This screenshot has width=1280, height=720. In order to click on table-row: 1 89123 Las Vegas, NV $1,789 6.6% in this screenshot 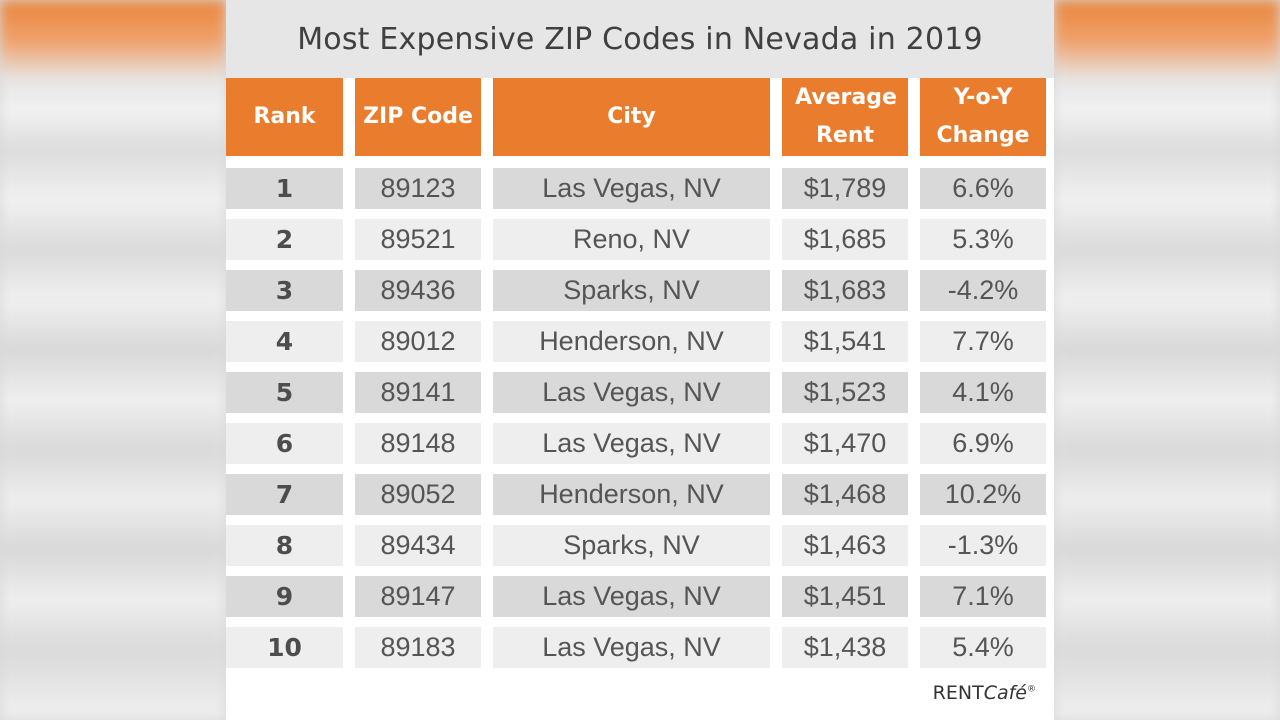, I will do `click(640, 188)`.